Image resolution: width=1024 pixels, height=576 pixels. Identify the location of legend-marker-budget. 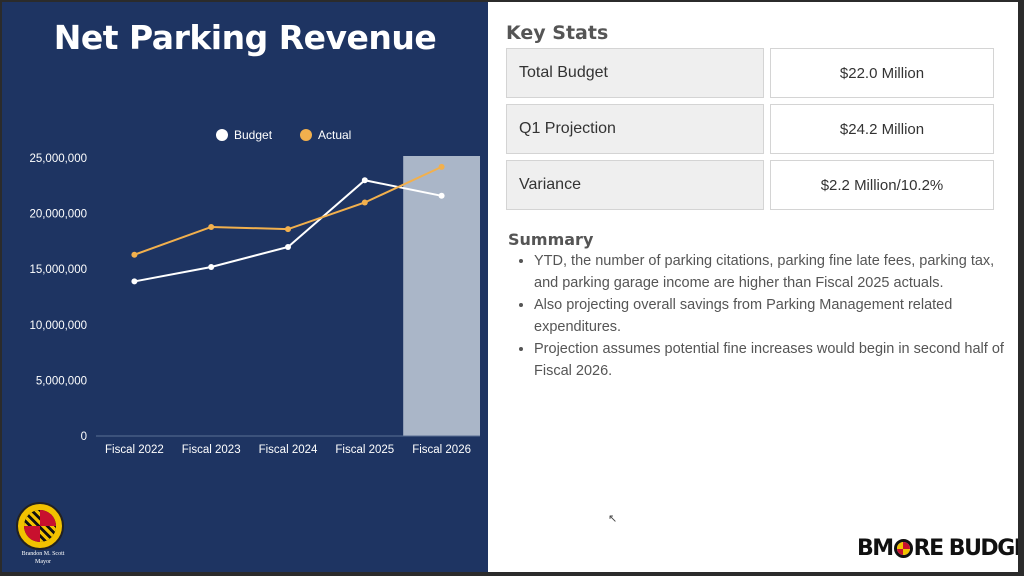
(222, 135).